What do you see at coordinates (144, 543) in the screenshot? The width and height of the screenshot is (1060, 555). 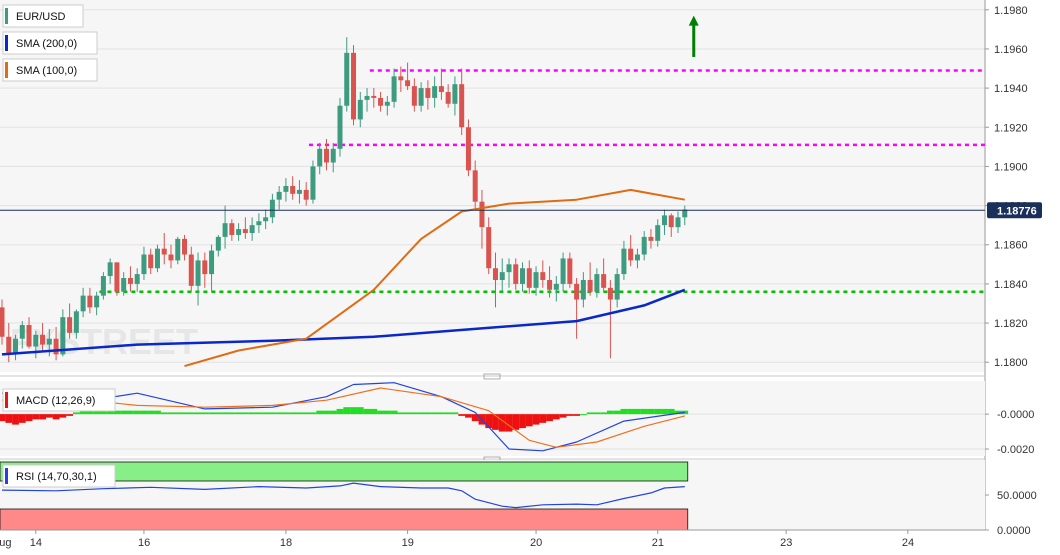 I see `x-tick-label: 16` at bounding box center [144, 543].